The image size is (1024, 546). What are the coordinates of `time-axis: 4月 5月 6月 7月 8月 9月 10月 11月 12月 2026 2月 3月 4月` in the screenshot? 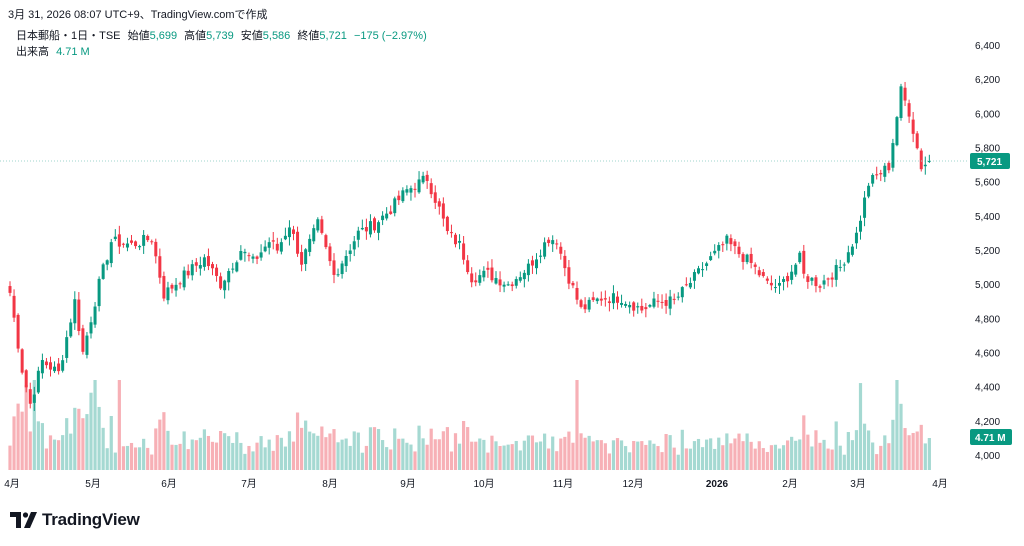 It's located at (476, 484).